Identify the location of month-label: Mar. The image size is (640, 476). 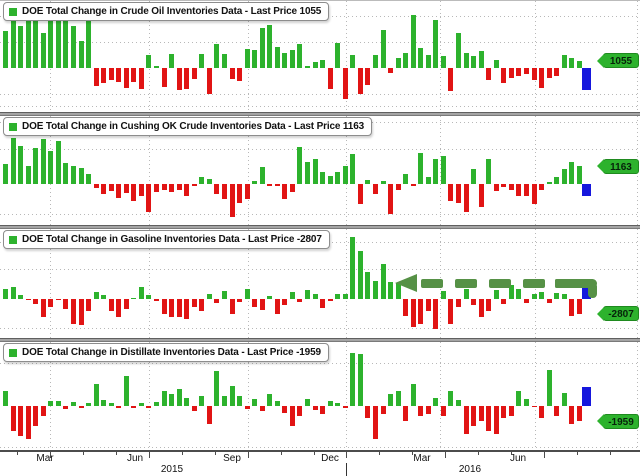
(45, 458).